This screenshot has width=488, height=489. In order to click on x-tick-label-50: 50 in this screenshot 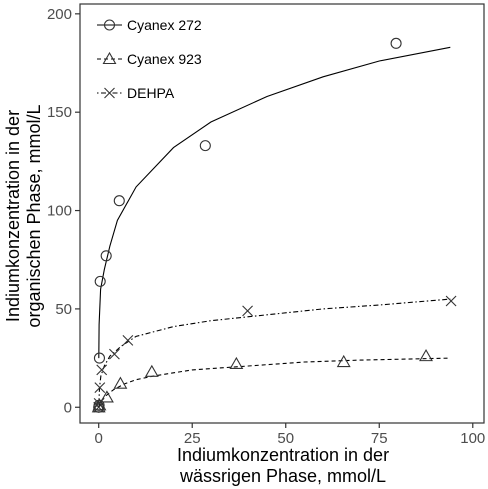, I will do `click(285, 438)`.